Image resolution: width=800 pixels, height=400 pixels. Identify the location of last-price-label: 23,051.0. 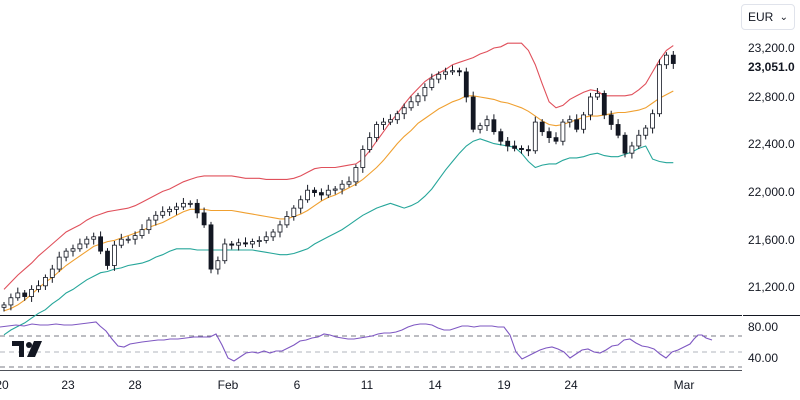
(771, 67).